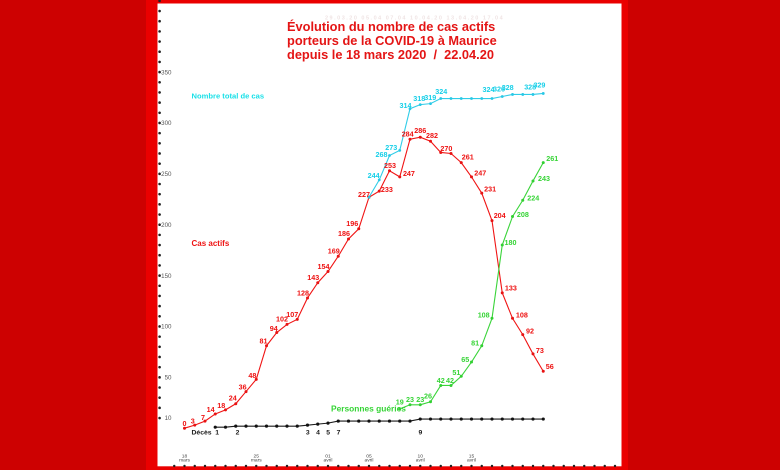  Describe the element at coordinates (374, 175) in the screenshot. I see `svg-text: 244` at that location.